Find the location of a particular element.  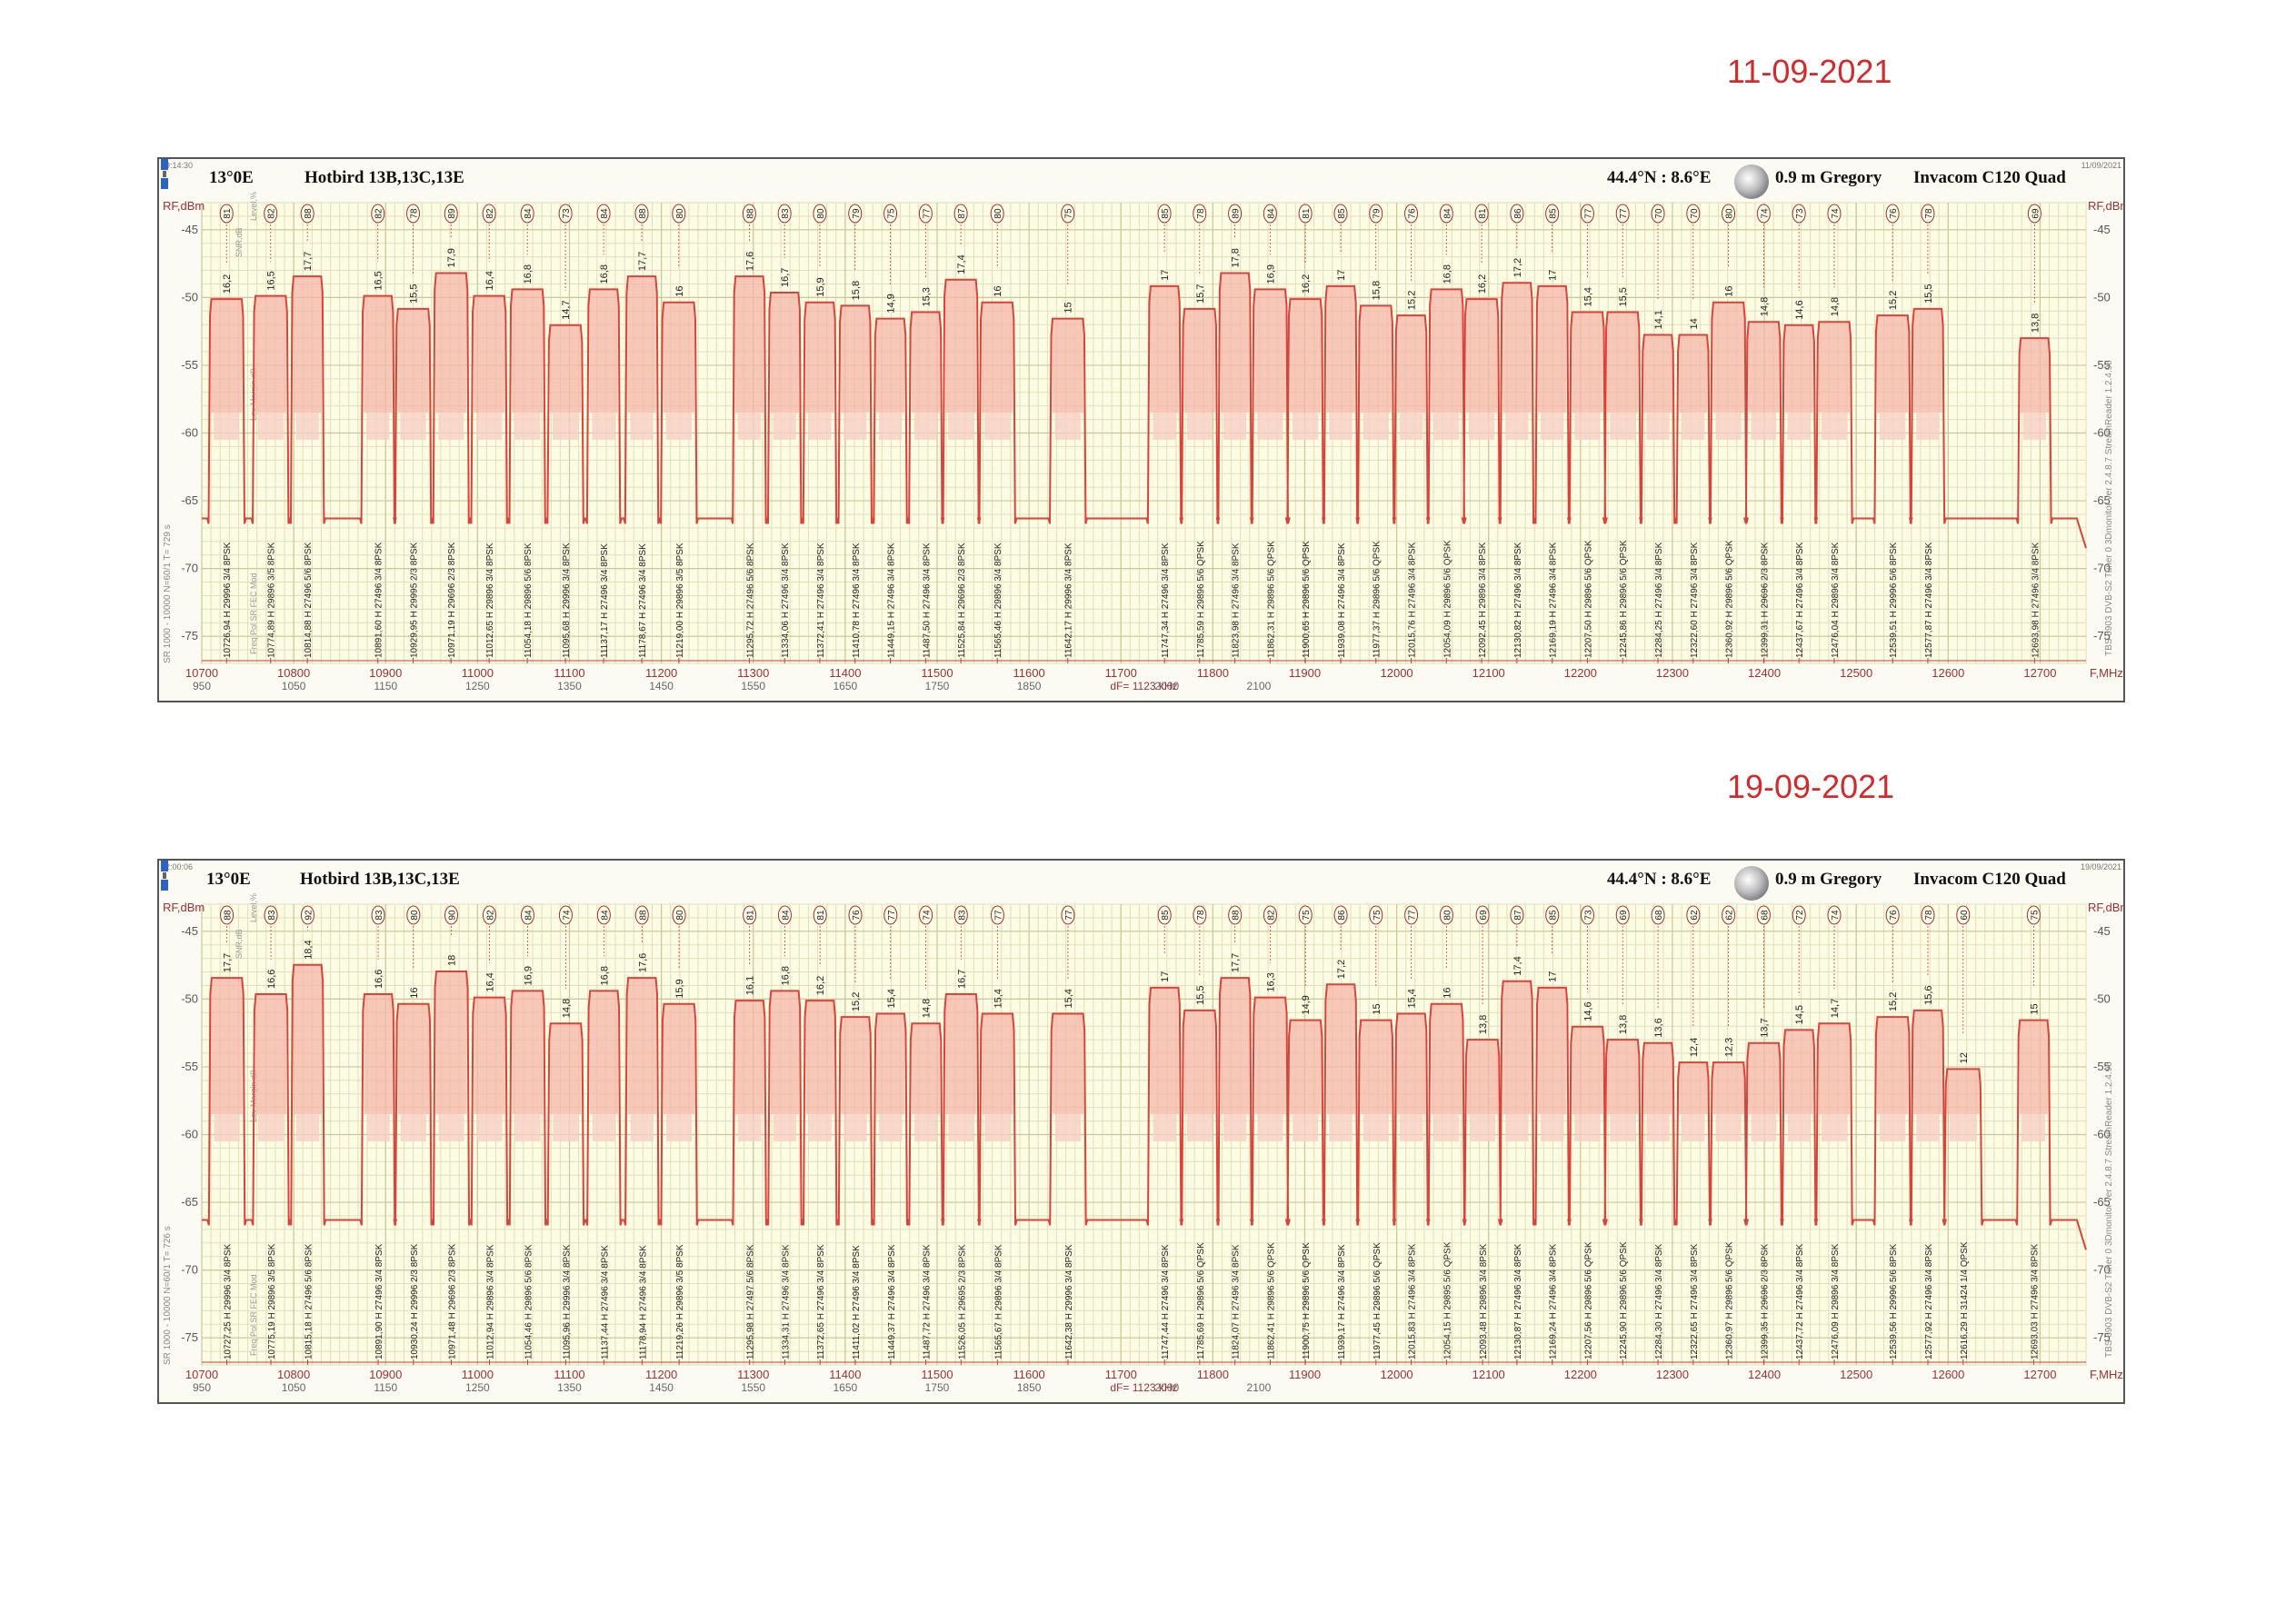

level-label: 80 is located at coordinates (680, 213).